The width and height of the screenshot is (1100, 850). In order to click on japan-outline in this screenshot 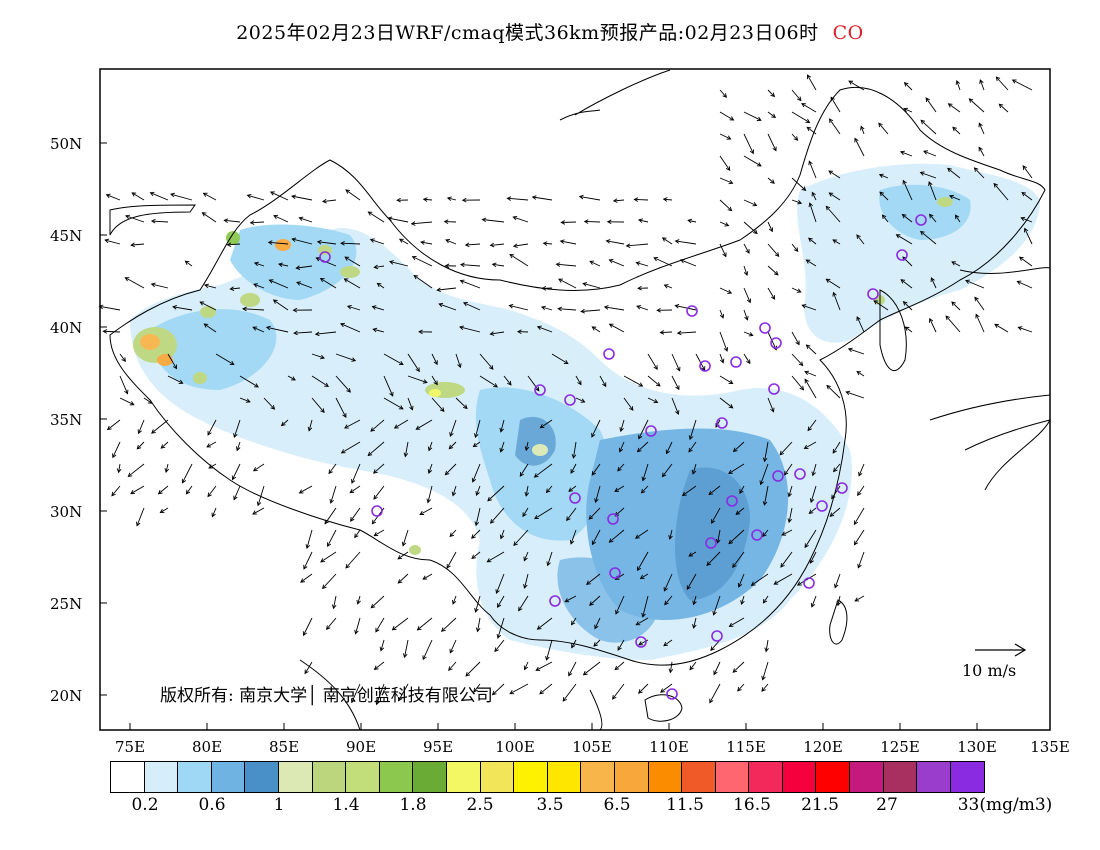, I will do `click(990, 379)`.